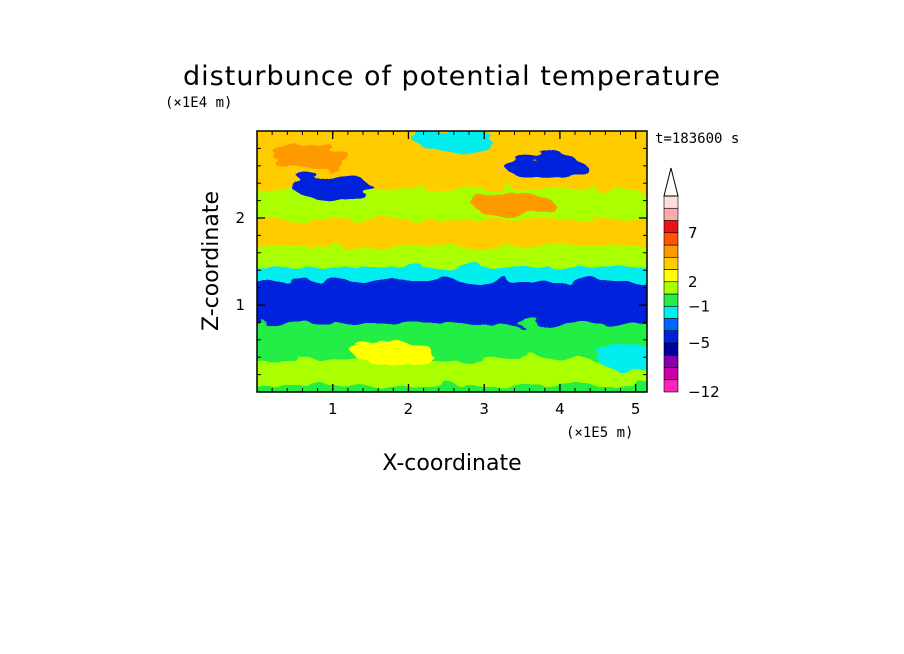  What do you see at coordinates (211, 261) in the screenshot?
I see `y-axis-label: Z-coordinate` at bounding box center [211, 261].